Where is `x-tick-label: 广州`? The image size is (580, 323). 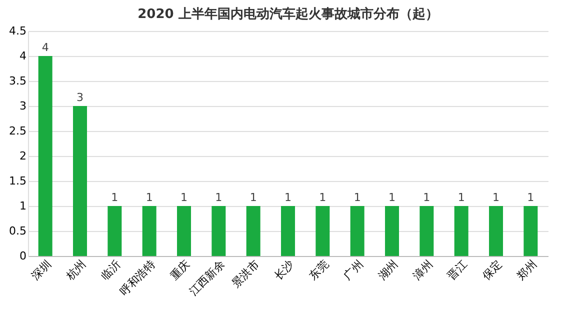 x-tick-label: 广州 is located at coordinates (353, 270).